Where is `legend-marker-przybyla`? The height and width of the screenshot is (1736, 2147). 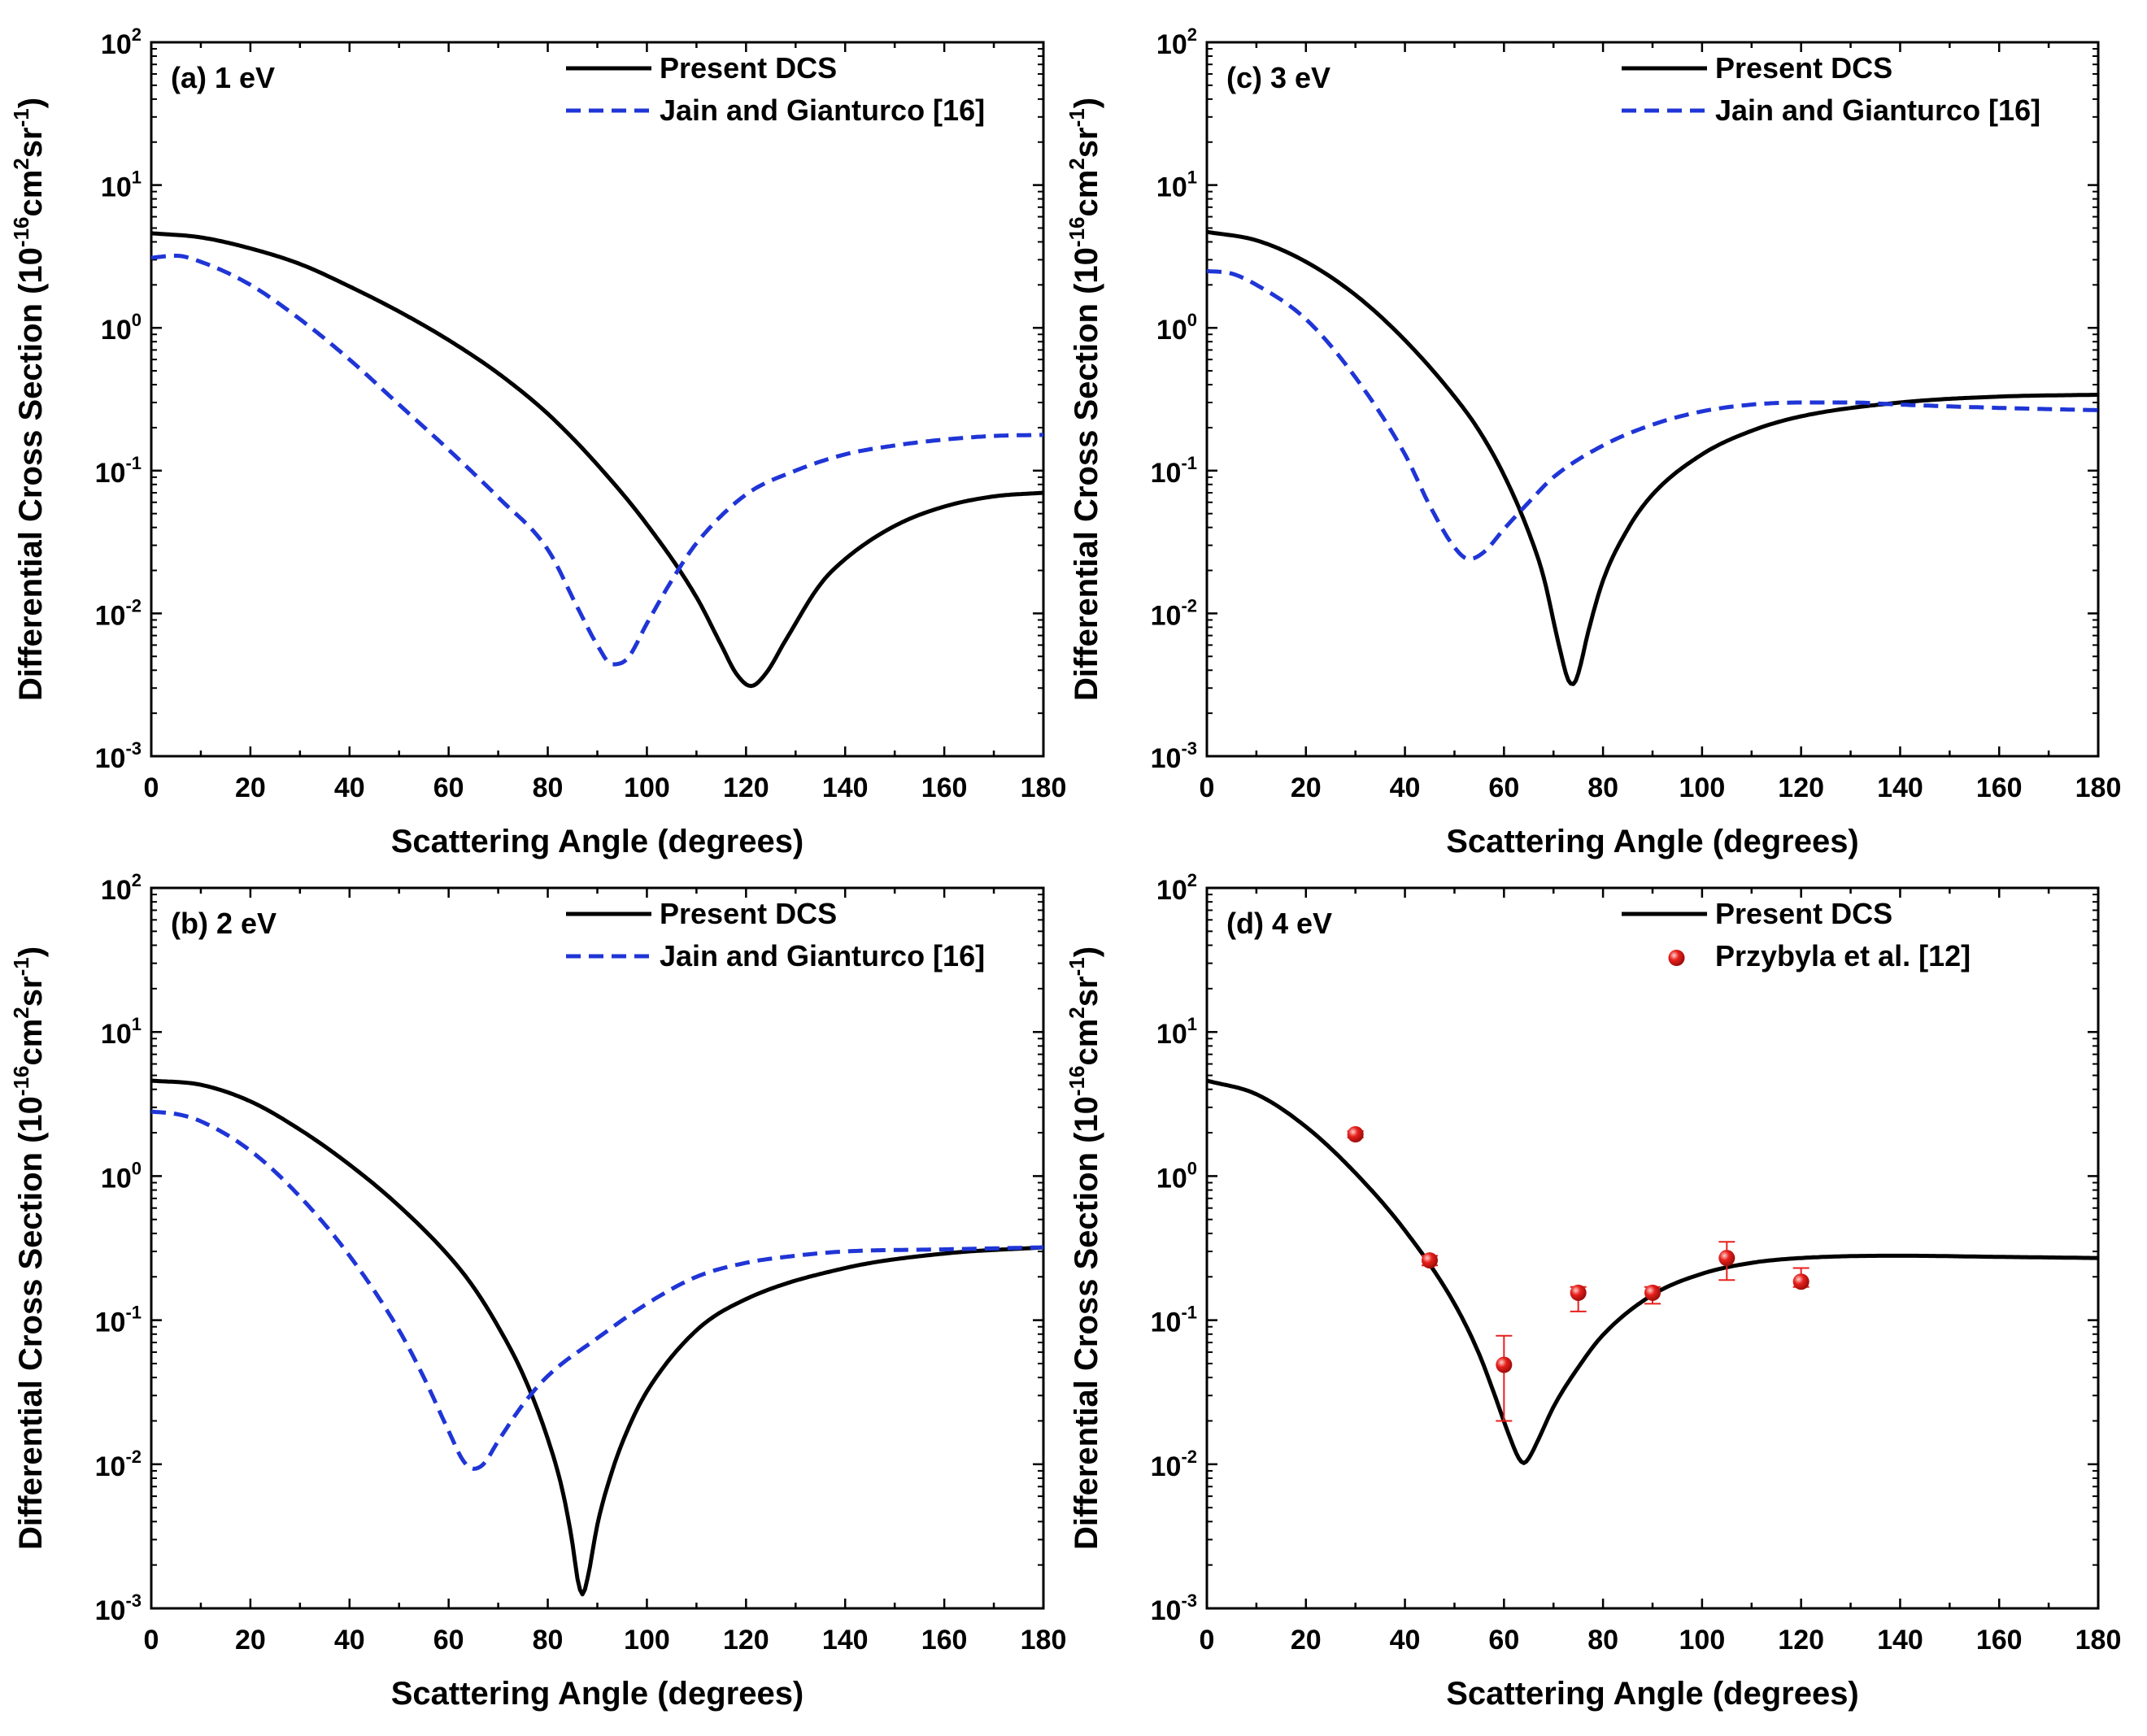
legend-marker-przybyla is located at coordinates (1676, 958).